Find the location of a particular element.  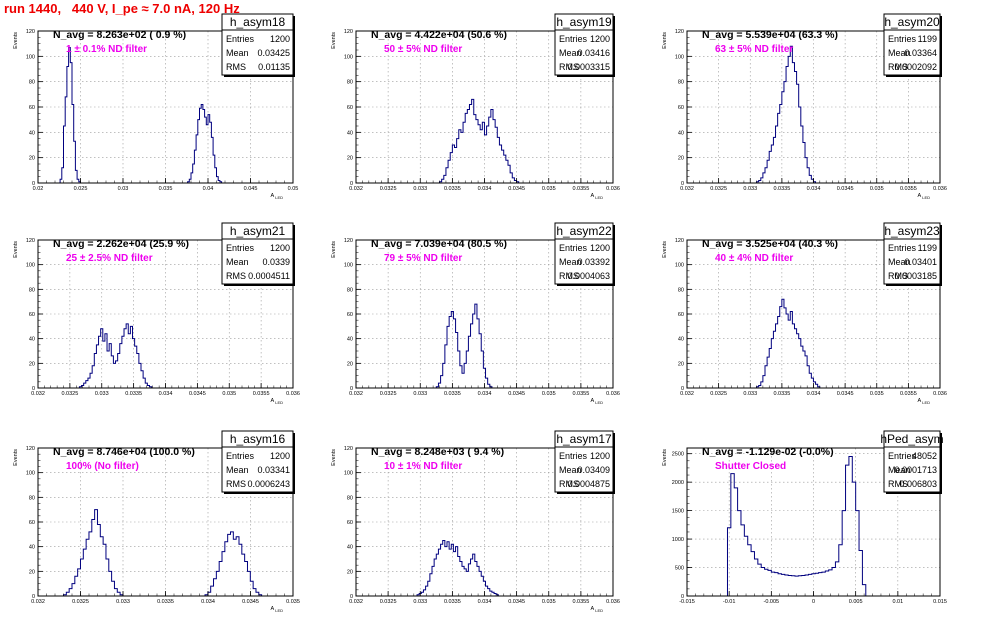

stat-value: 1199 is located at coordinates (927, 39).